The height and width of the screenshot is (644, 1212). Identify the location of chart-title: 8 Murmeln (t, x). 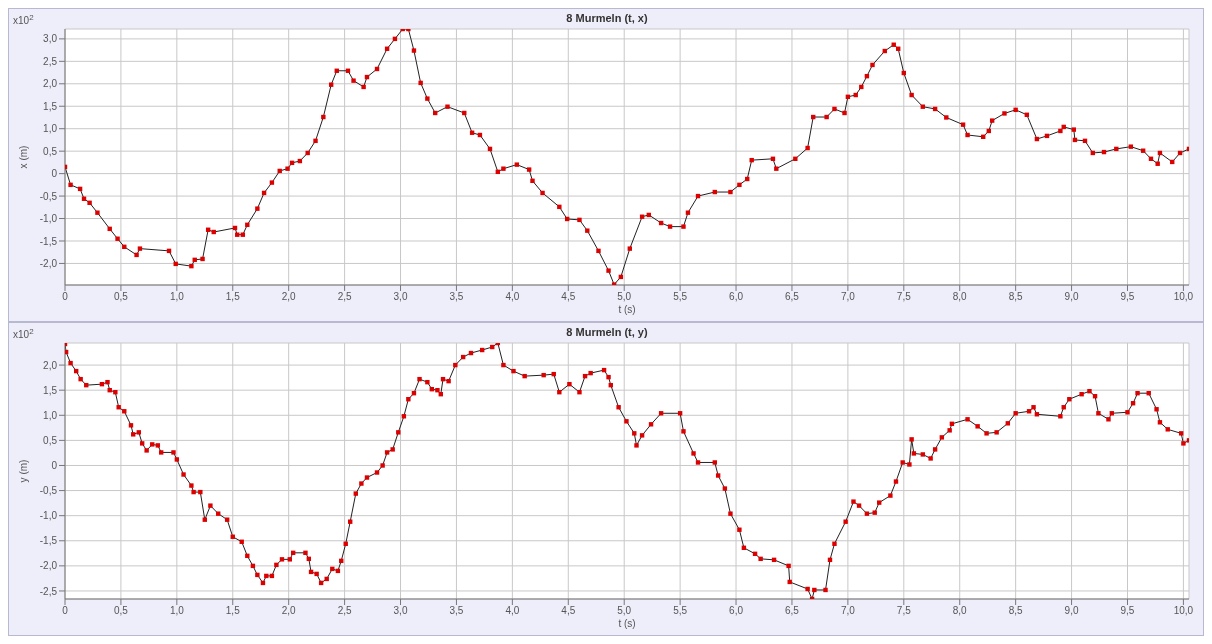
(607, 18).